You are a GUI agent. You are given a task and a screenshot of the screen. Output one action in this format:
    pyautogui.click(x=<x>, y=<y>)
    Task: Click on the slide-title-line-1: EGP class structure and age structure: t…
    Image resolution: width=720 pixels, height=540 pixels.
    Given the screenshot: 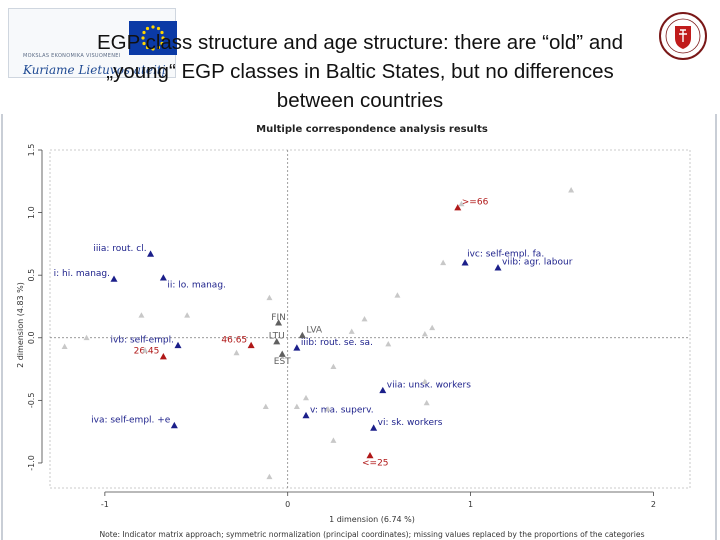 What is the action you would take?
    pyautogui.click(x=360, y=42)
    